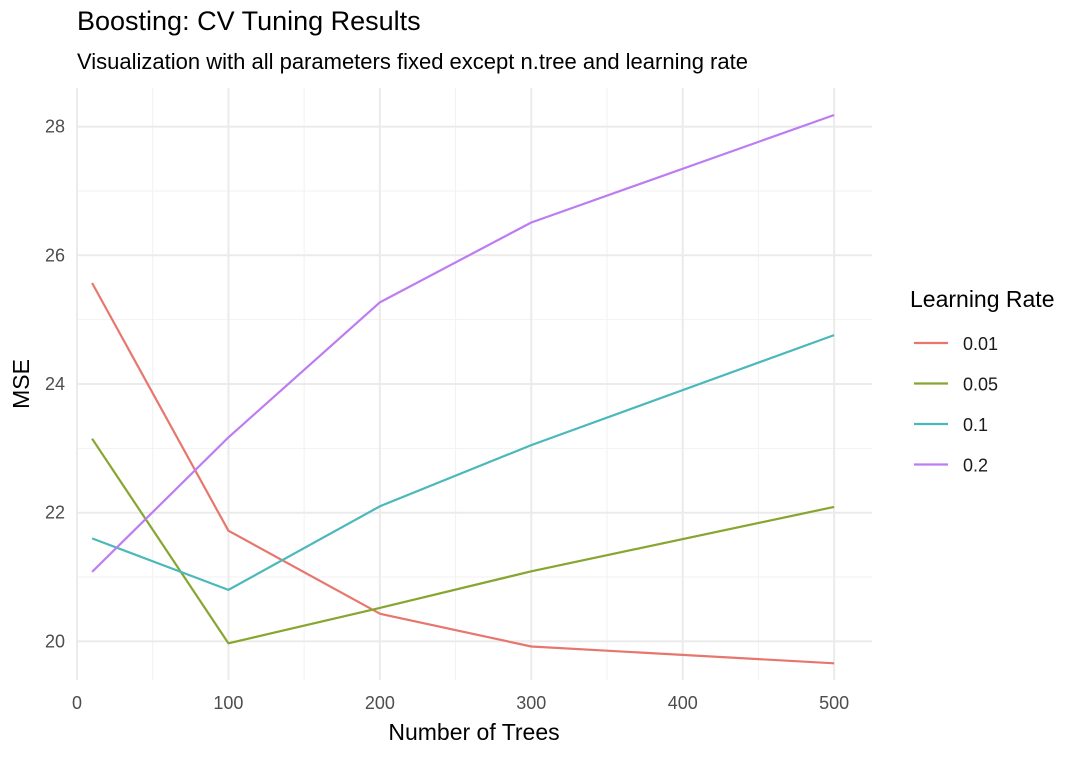  What do you see at coordinates (982, 299) in the screenshot?
I see `legend-title: Learning Rate` at bounding box center [982, 299].